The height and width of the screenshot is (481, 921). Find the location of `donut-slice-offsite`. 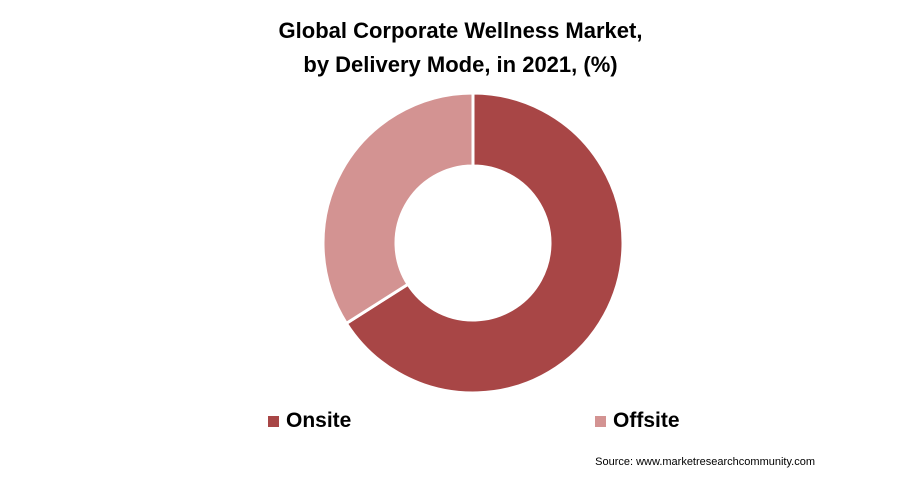

donut-slice-offsite is located at coordinates (398, 208).